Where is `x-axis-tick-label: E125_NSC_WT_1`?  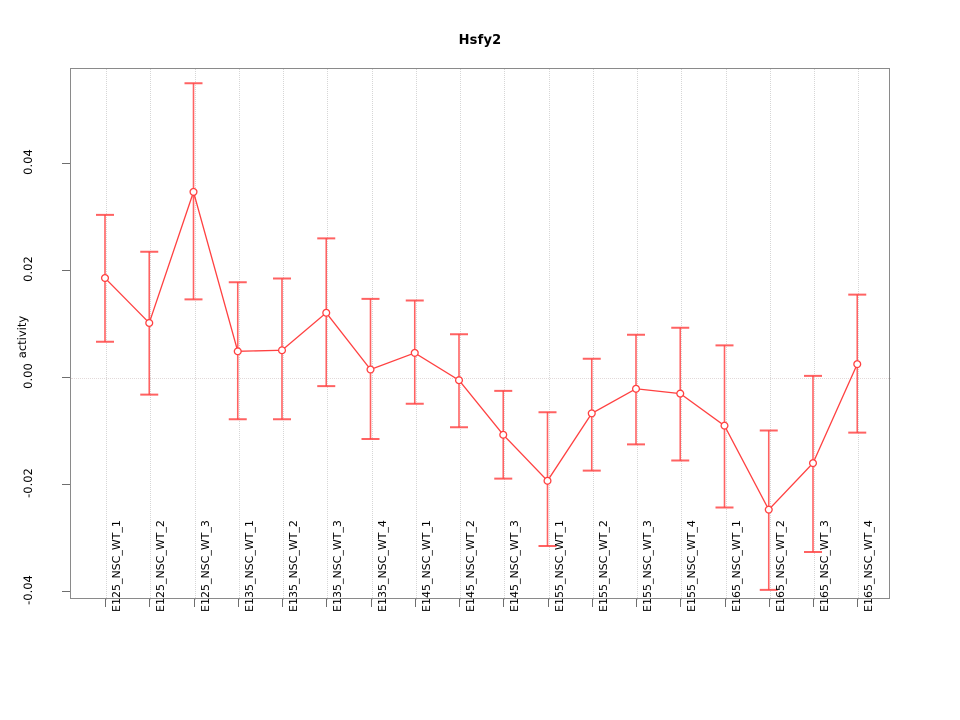
x-axis-tick-label: E125_NSC_WT_1 is located at coordinates (116, 566).